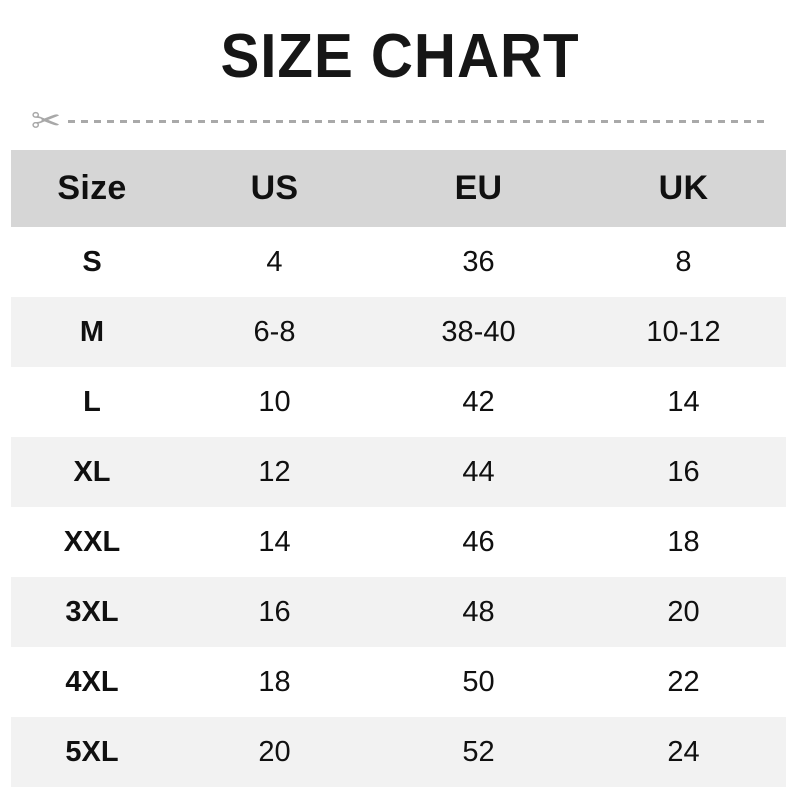  I want to click on cell-uk: 24, so click(683, 751).